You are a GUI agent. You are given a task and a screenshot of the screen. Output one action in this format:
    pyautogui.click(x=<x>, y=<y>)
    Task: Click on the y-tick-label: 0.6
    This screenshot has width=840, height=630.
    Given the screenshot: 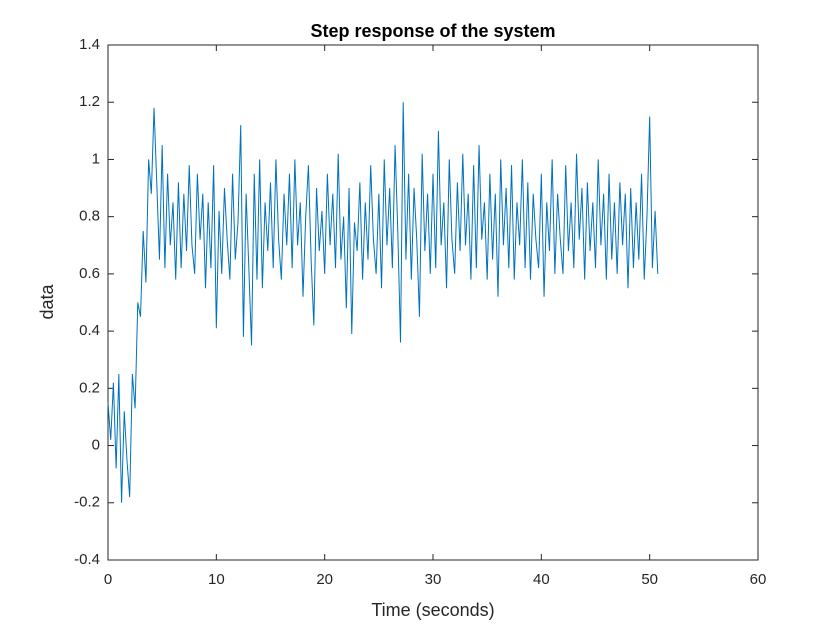 What is the action you would take?
    pyautogui.click(x=89, y=273)
    